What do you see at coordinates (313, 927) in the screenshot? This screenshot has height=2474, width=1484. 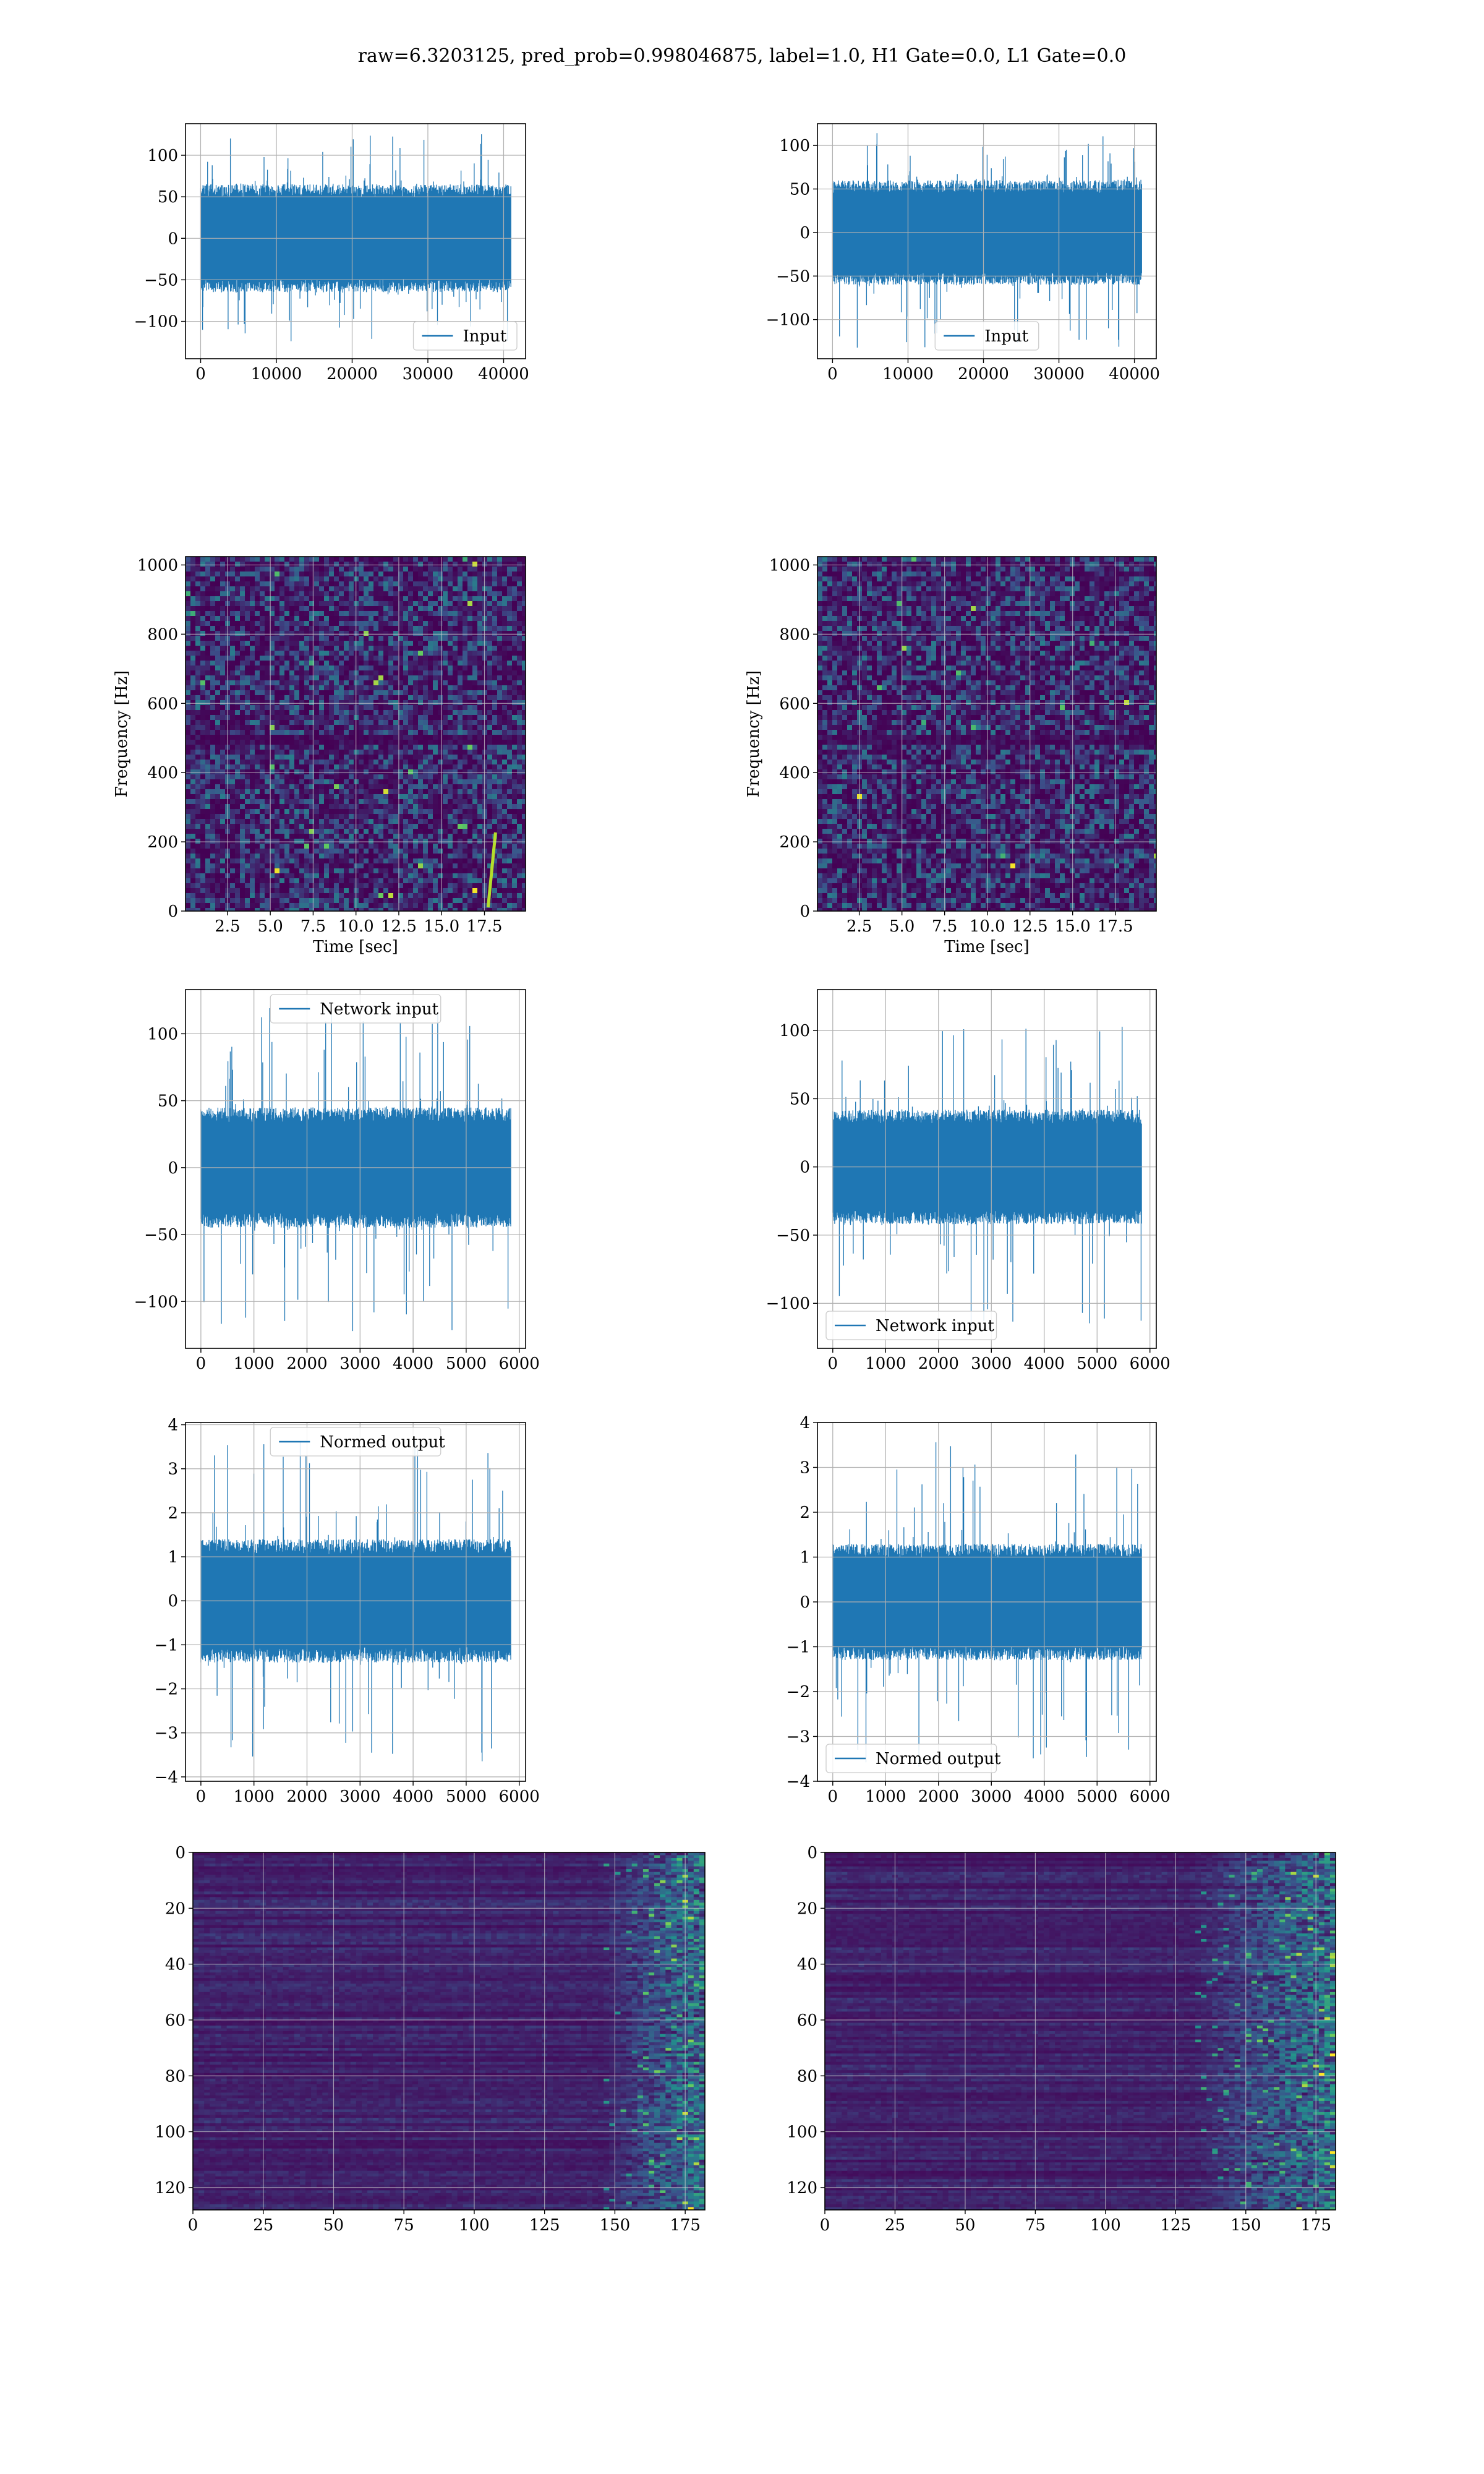 I see `x-tick-label-p10: 7.5` at bounding box center [313, 927].